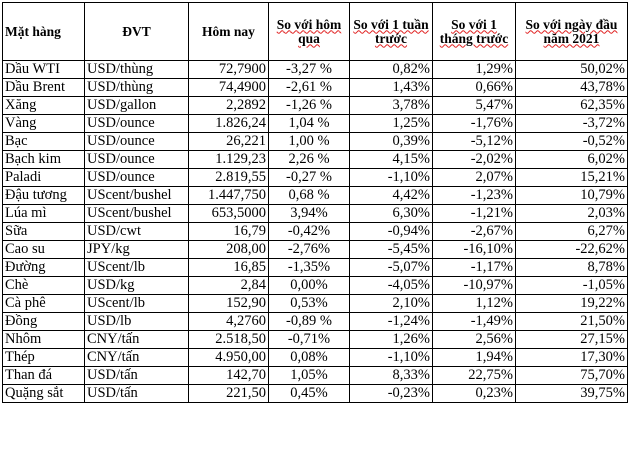 The image size is (640, 453). I want to click on unit-cell: USD/thùng, so click(136, 69).